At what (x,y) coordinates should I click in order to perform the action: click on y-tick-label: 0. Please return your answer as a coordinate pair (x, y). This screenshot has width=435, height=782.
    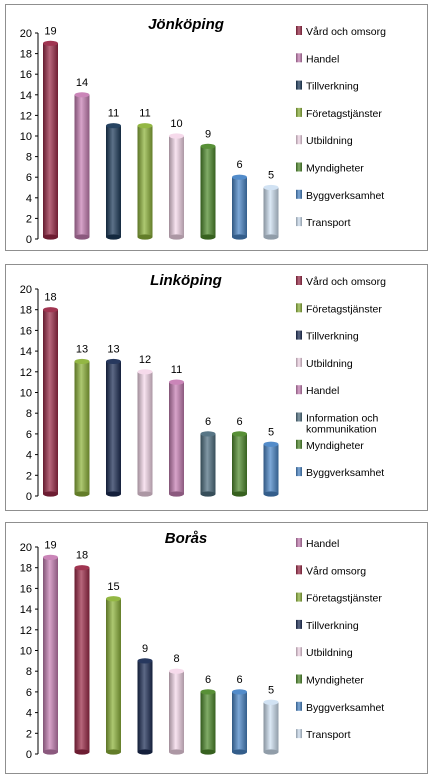
    Looking at the image, I should click on (29, 497).